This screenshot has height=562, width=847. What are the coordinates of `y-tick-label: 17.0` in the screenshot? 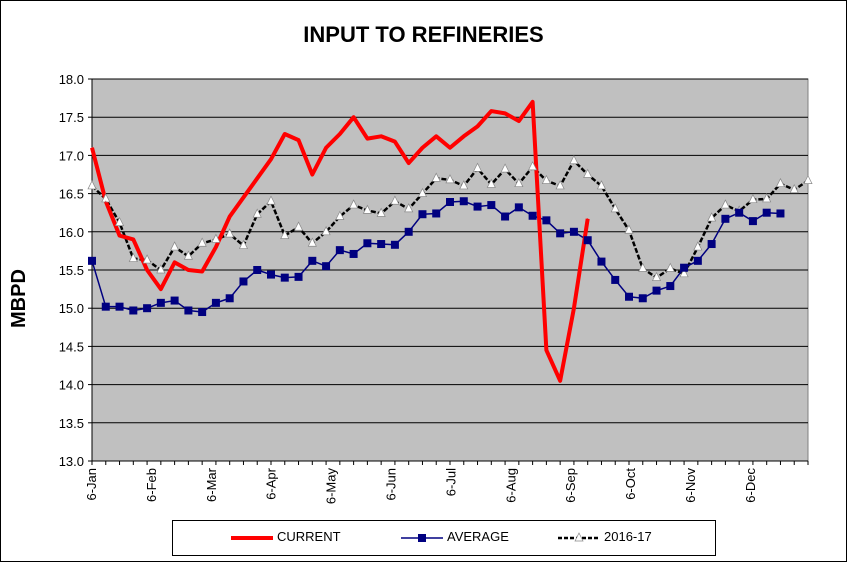 It's located at (71, 155).